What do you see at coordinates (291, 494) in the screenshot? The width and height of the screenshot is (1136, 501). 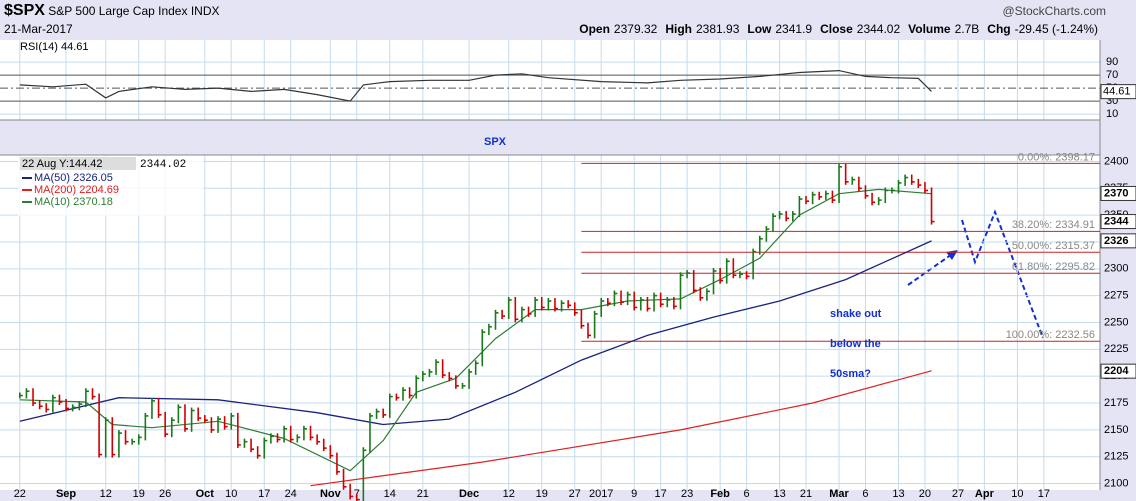 I see `x-tick-label: 24` at bounding box center [291, 494].